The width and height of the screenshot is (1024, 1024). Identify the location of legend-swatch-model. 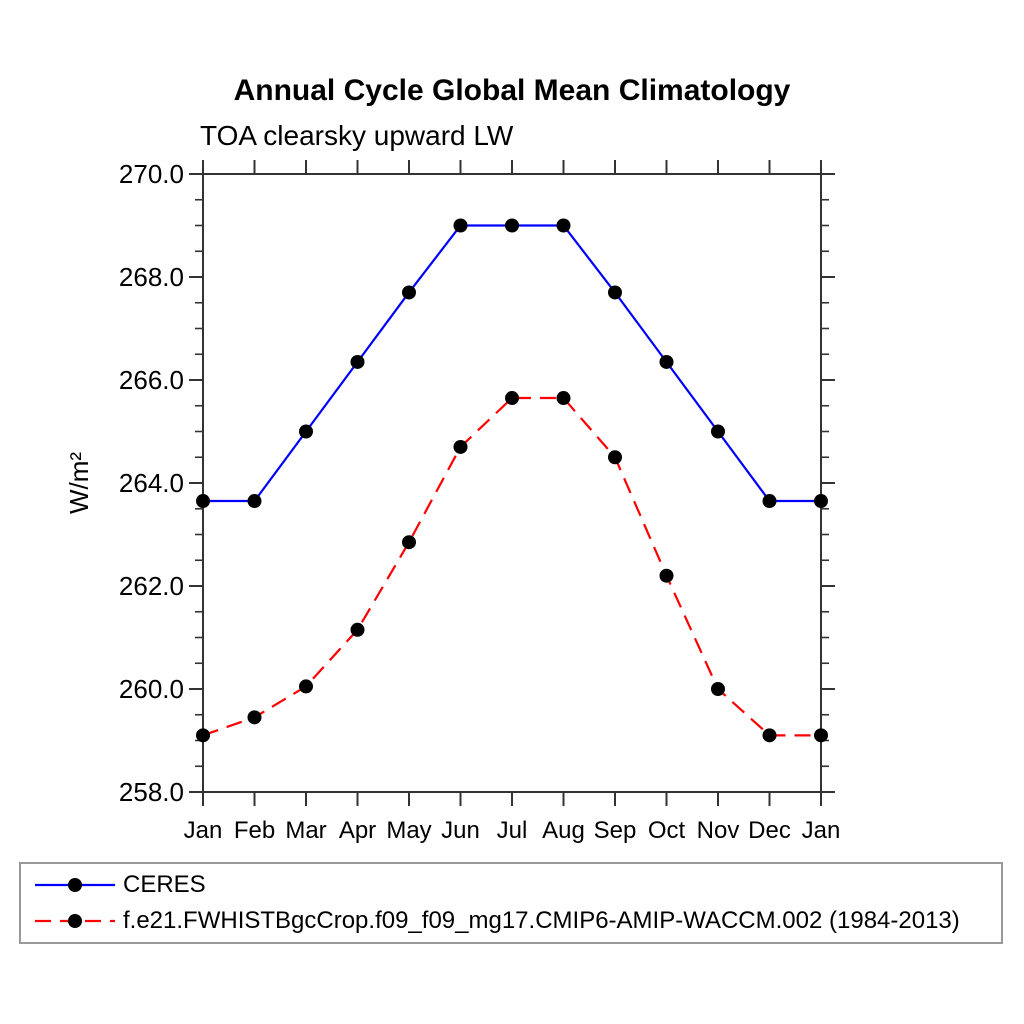
(75, 920).